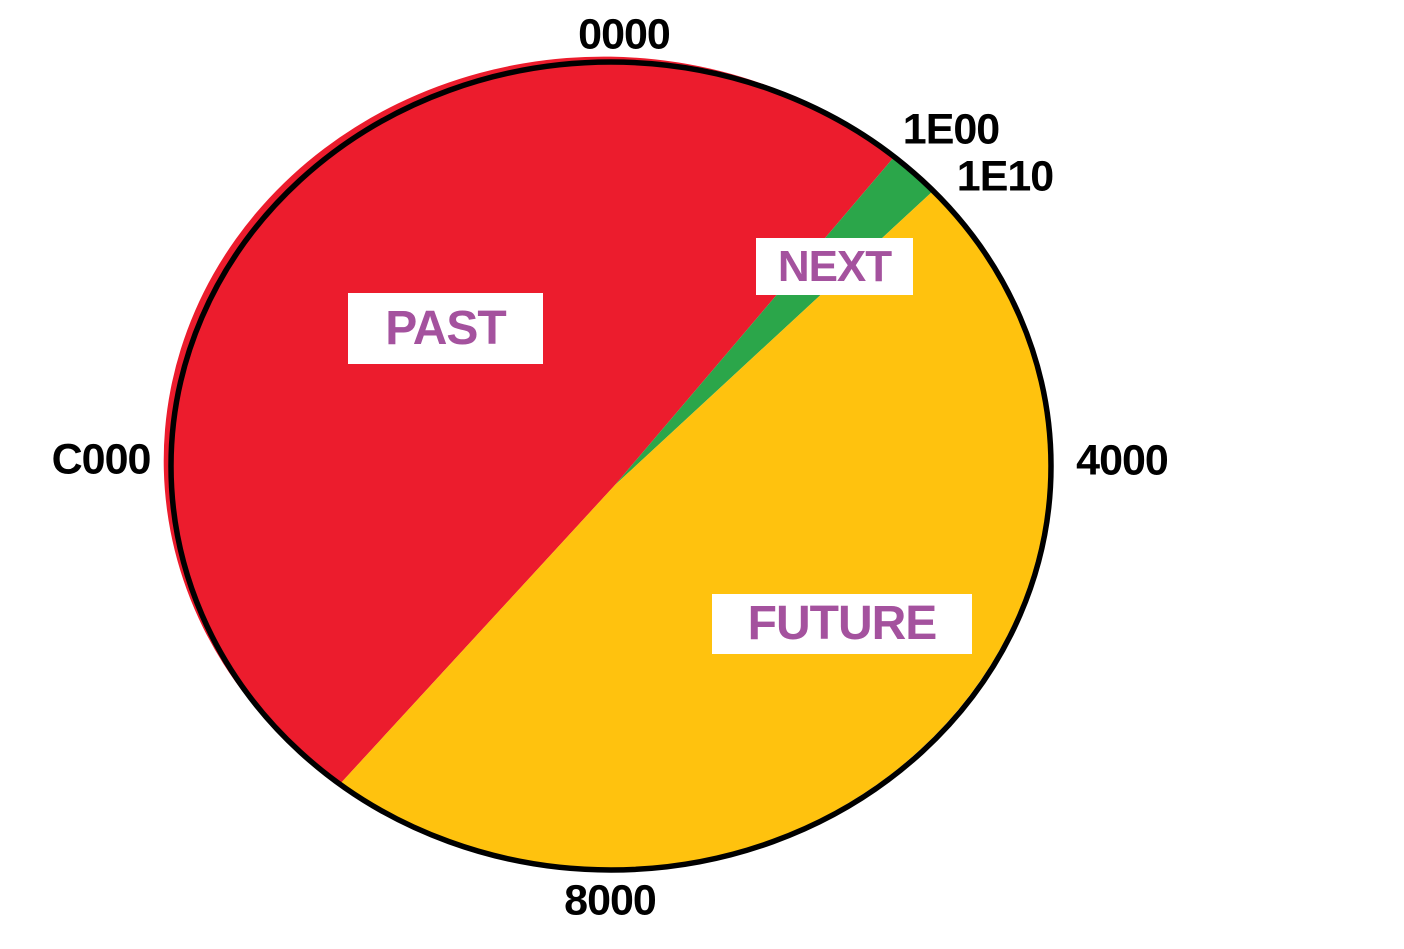 The height and width of the screenshot is (949, 1404). What do you see at coordinates (445, 328) in the screenshot?
I see `label-past: PAST` at bounding box center [445, 328].